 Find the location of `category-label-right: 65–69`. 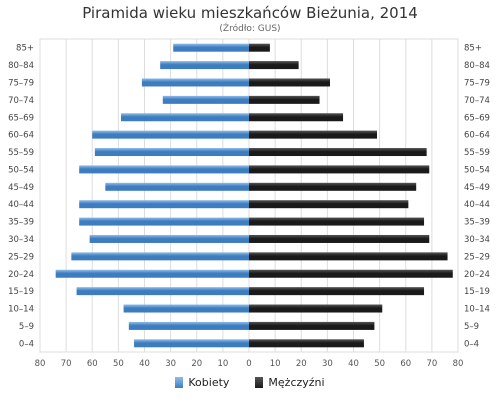

category-label-right: 65–69 is located at coordinates (477, 118).